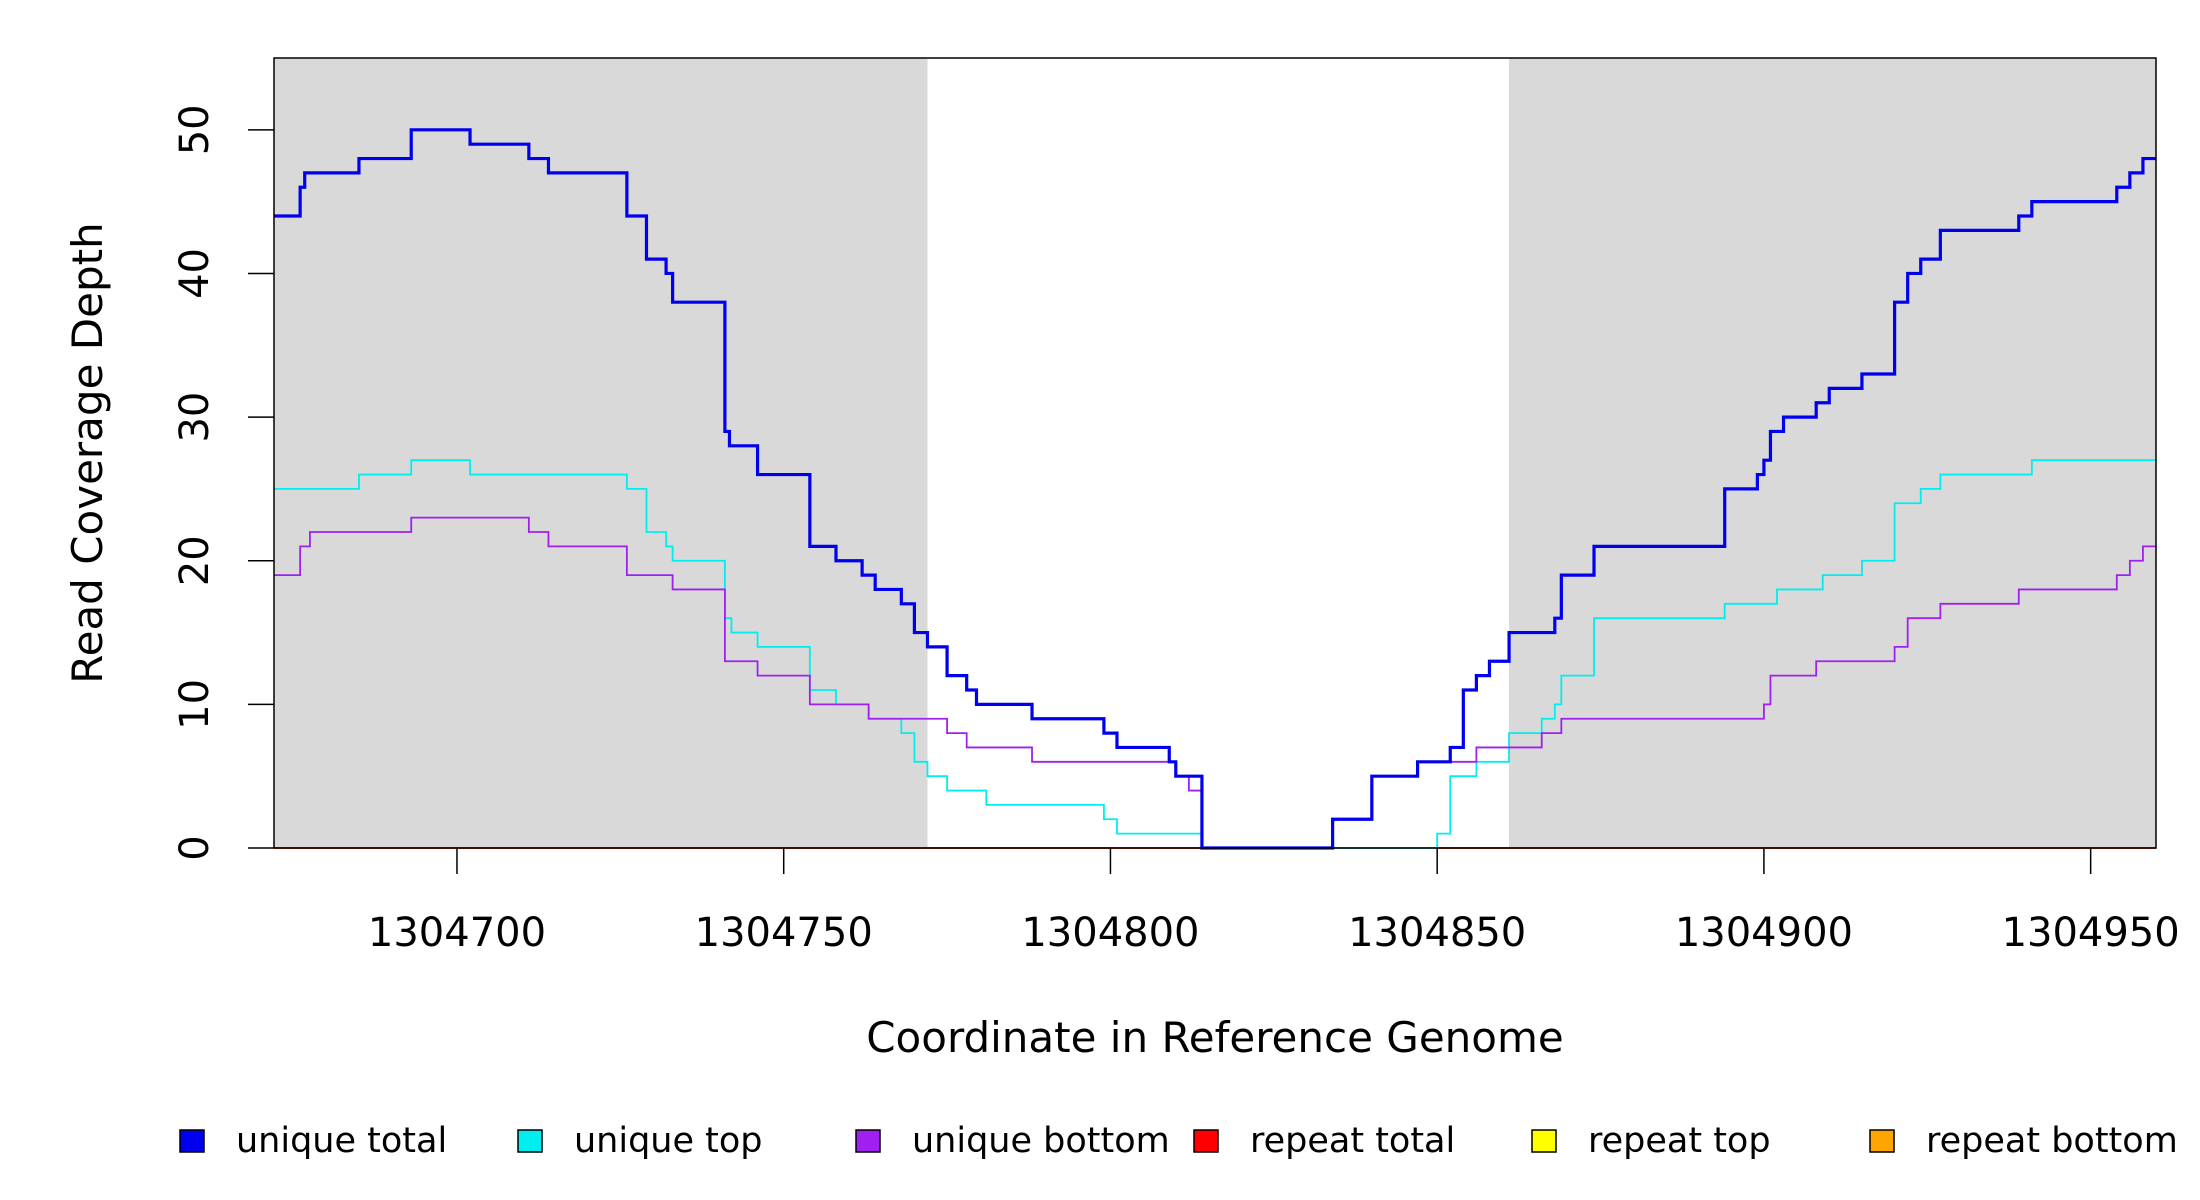 The width and height of the screenshot is (2200, 1200). I want to click on legend-swatch-repeat-bottom, so click(1882, 1141).